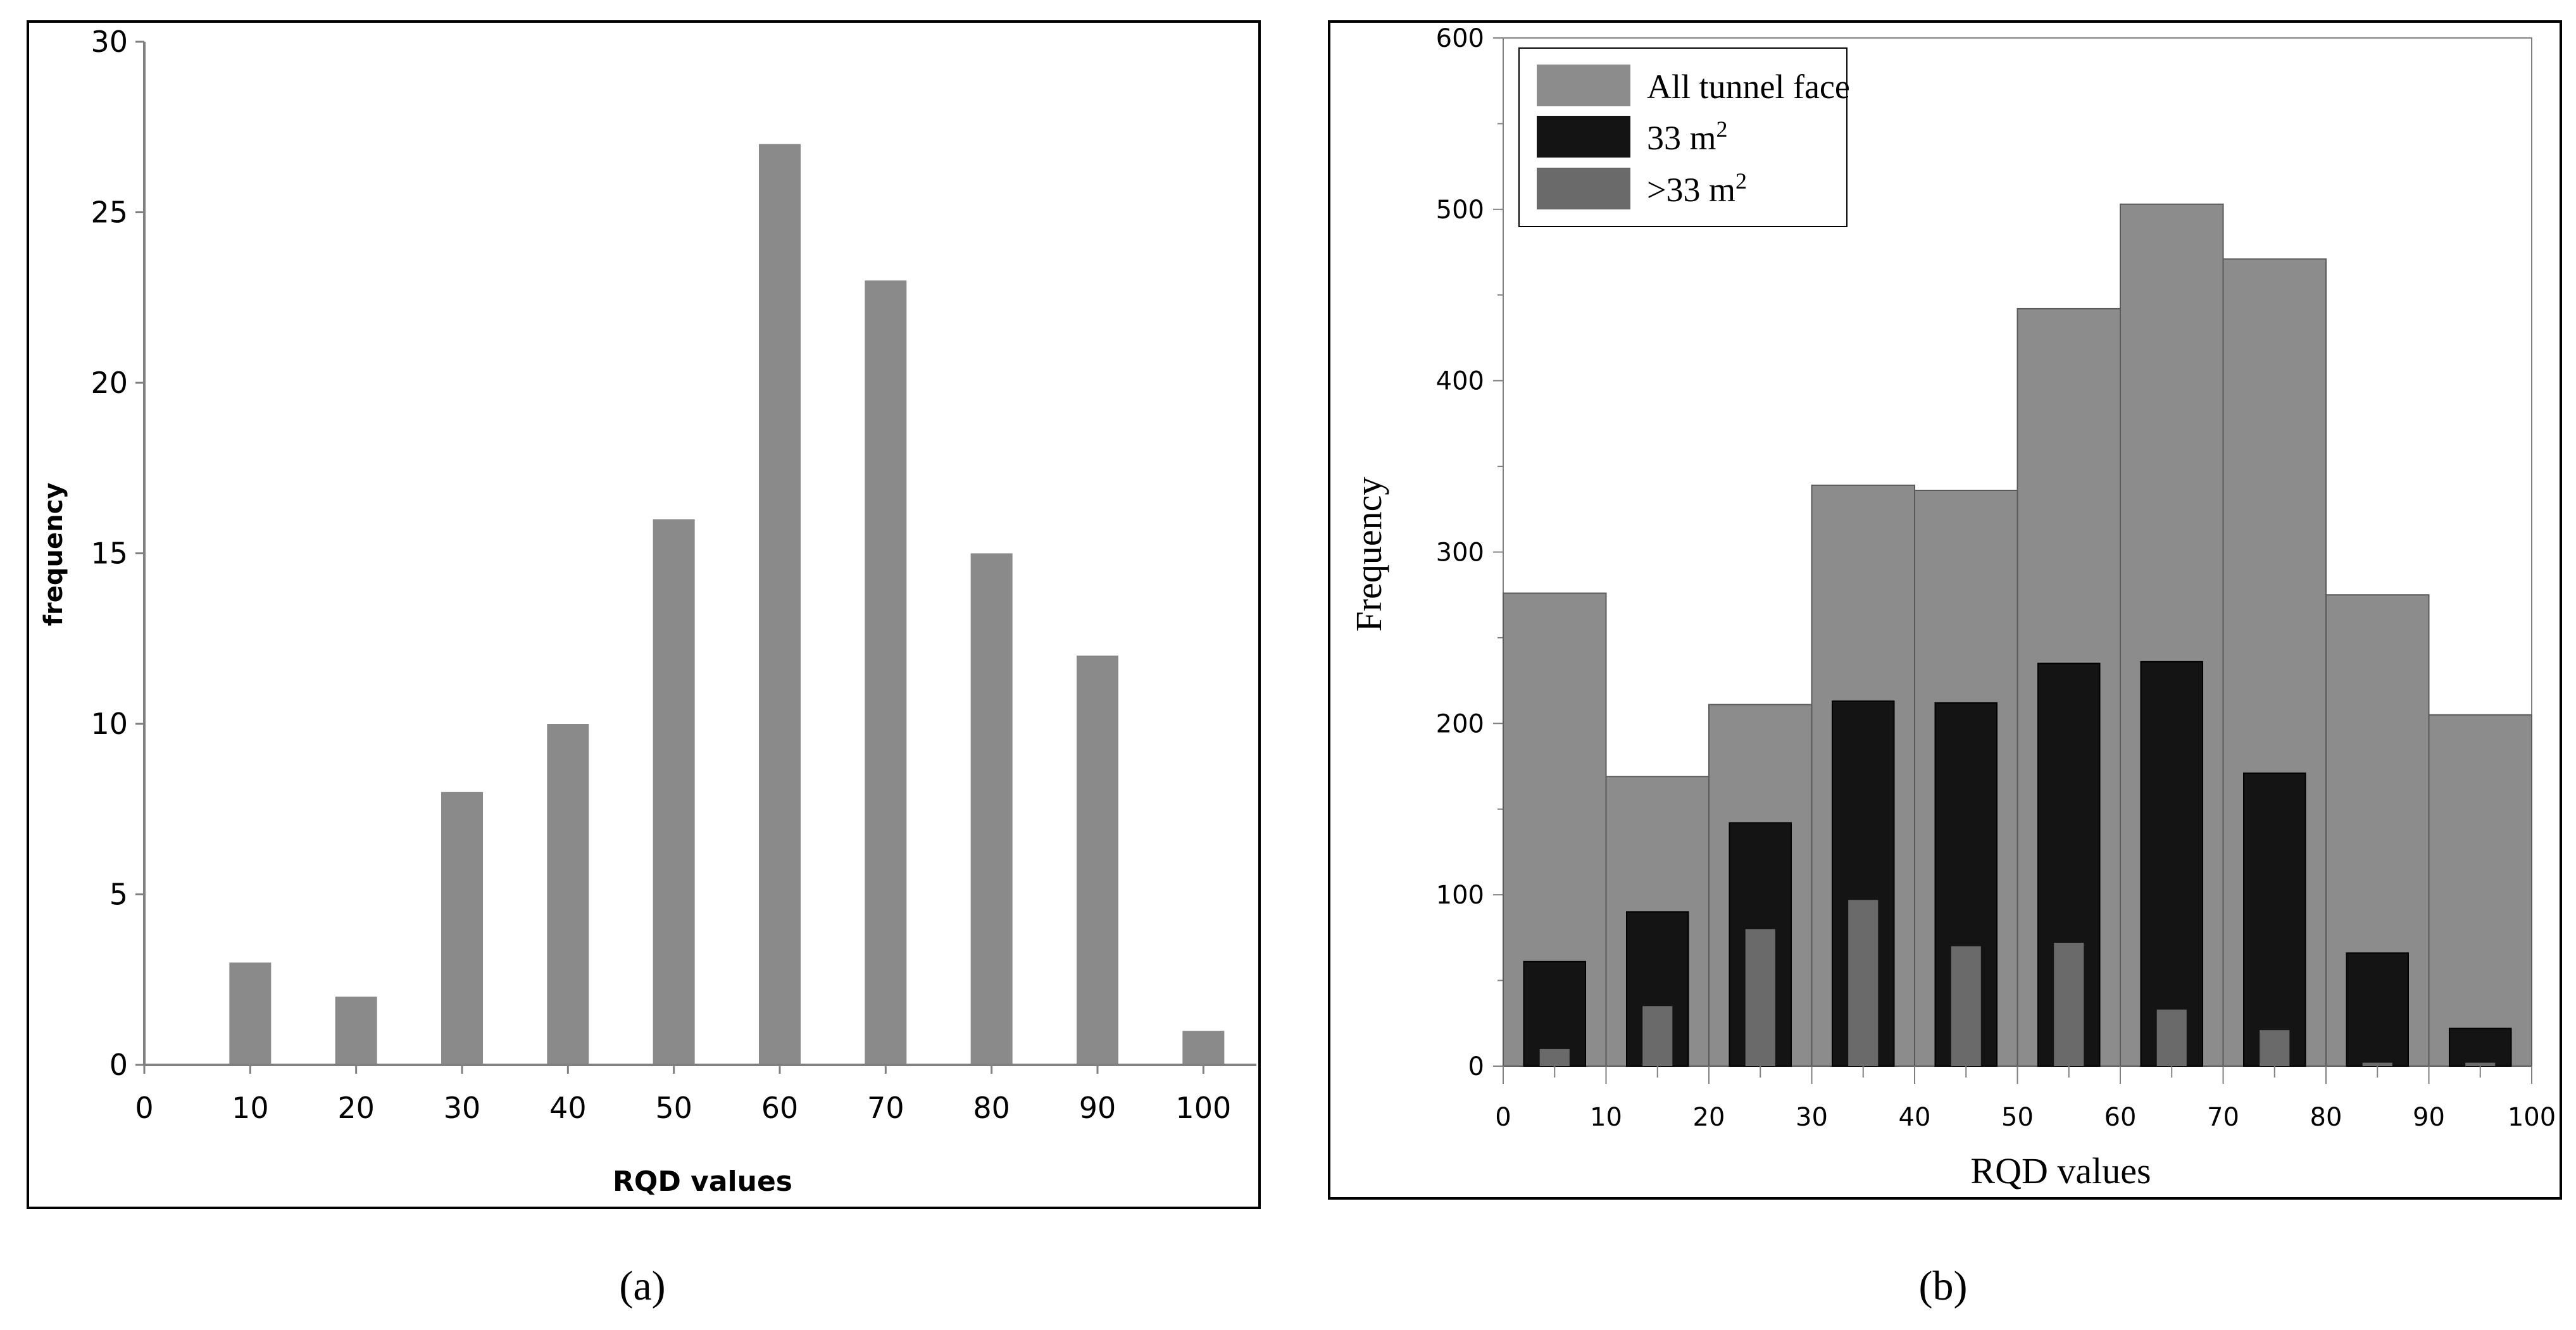 The height and width of the screenshot is (1330, 2576). Describe the element at coordinates (109, 554) in the screenshot. I see `chart-a-ytick-label: 15` at that location.